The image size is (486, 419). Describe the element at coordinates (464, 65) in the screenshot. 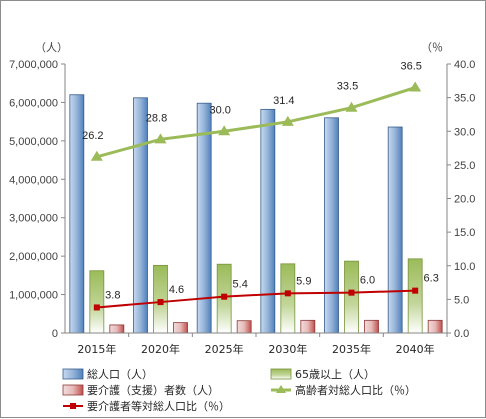

I see `right-tick-label: 40.0` at that location.